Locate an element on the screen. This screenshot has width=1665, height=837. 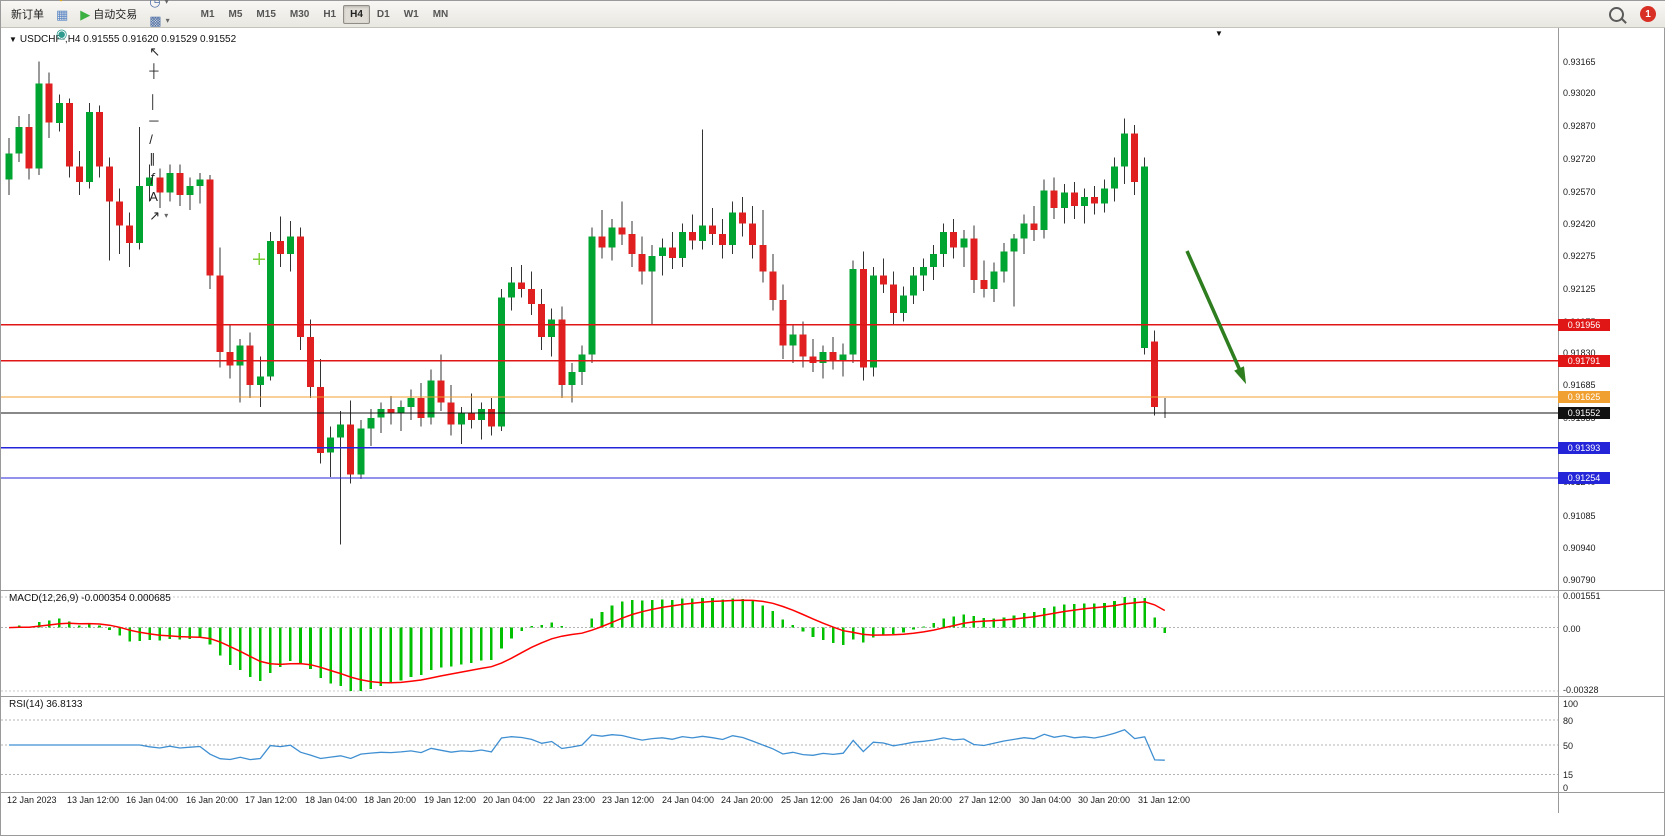
timeframe-m1: M1 is located at coordinates (207, 14).